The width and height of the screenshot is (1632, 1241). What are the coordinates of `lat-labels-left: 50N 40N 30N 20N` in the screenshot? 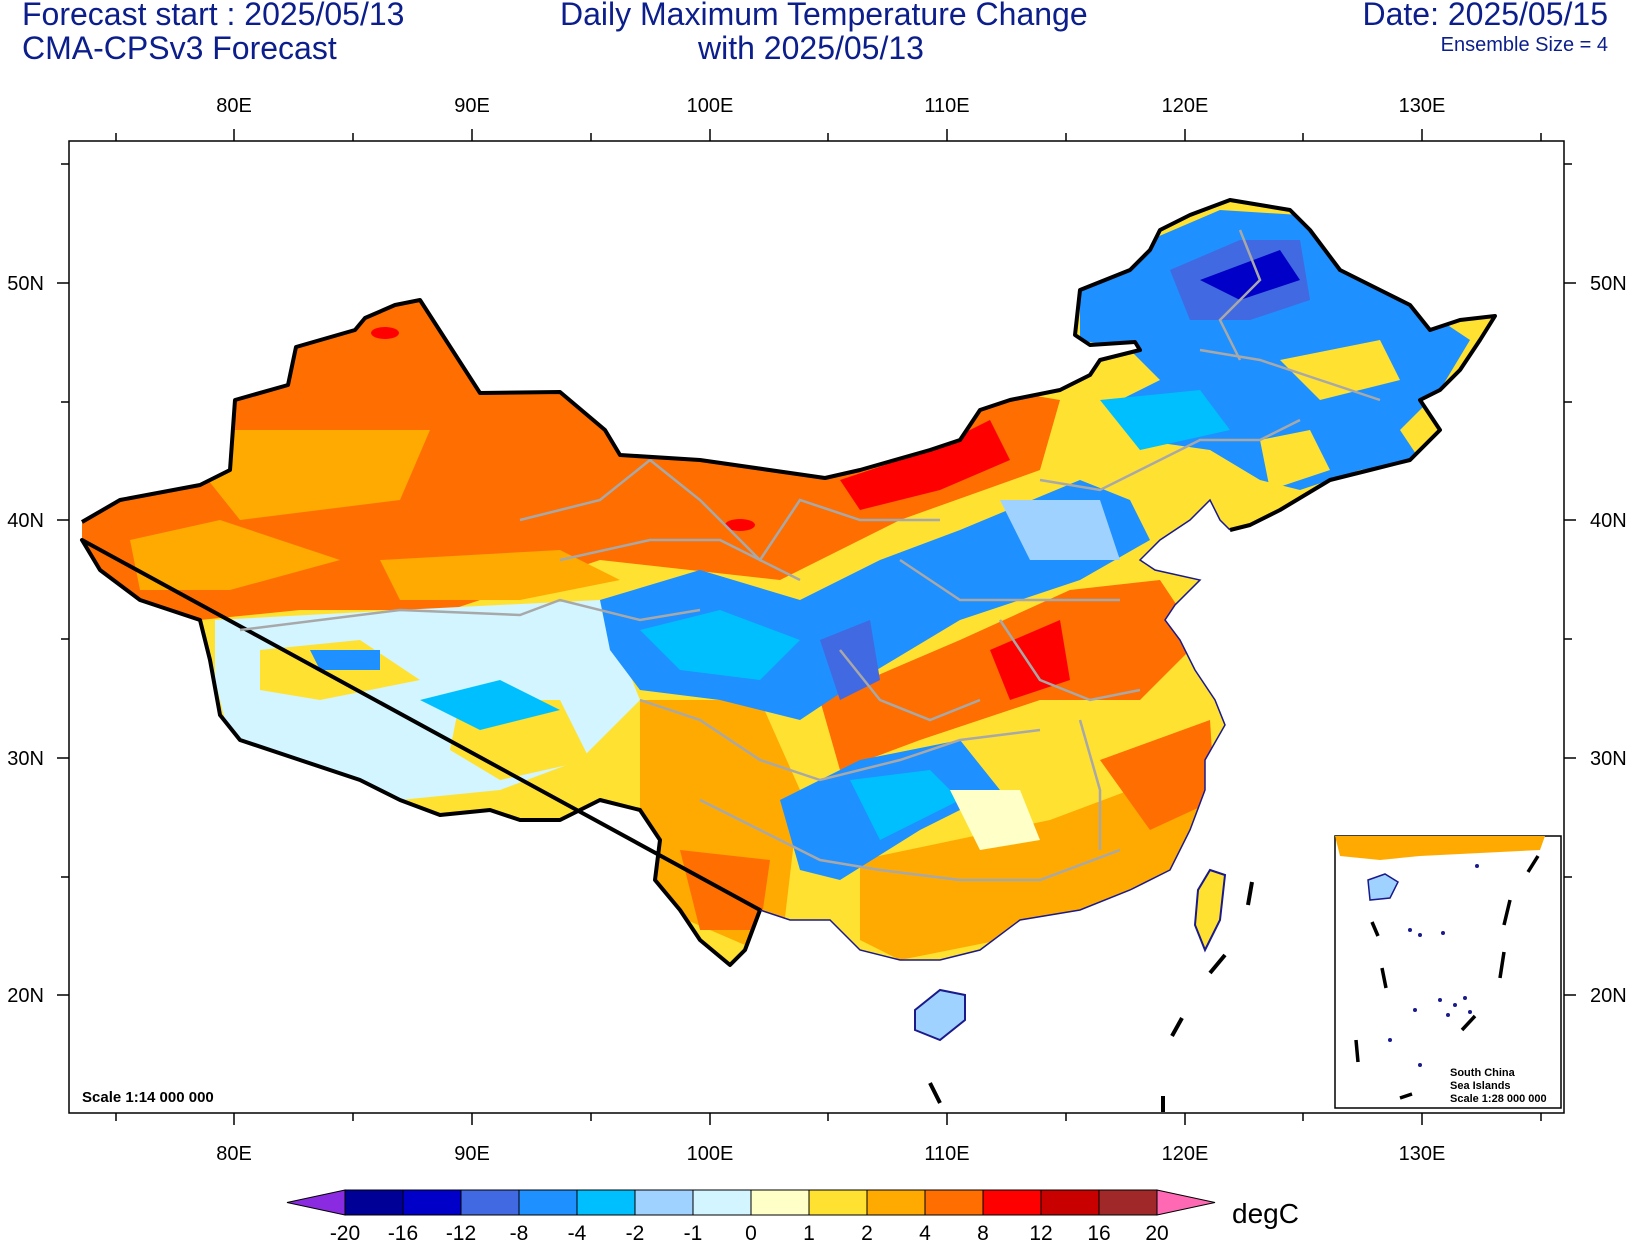 It's located at (25, 640).